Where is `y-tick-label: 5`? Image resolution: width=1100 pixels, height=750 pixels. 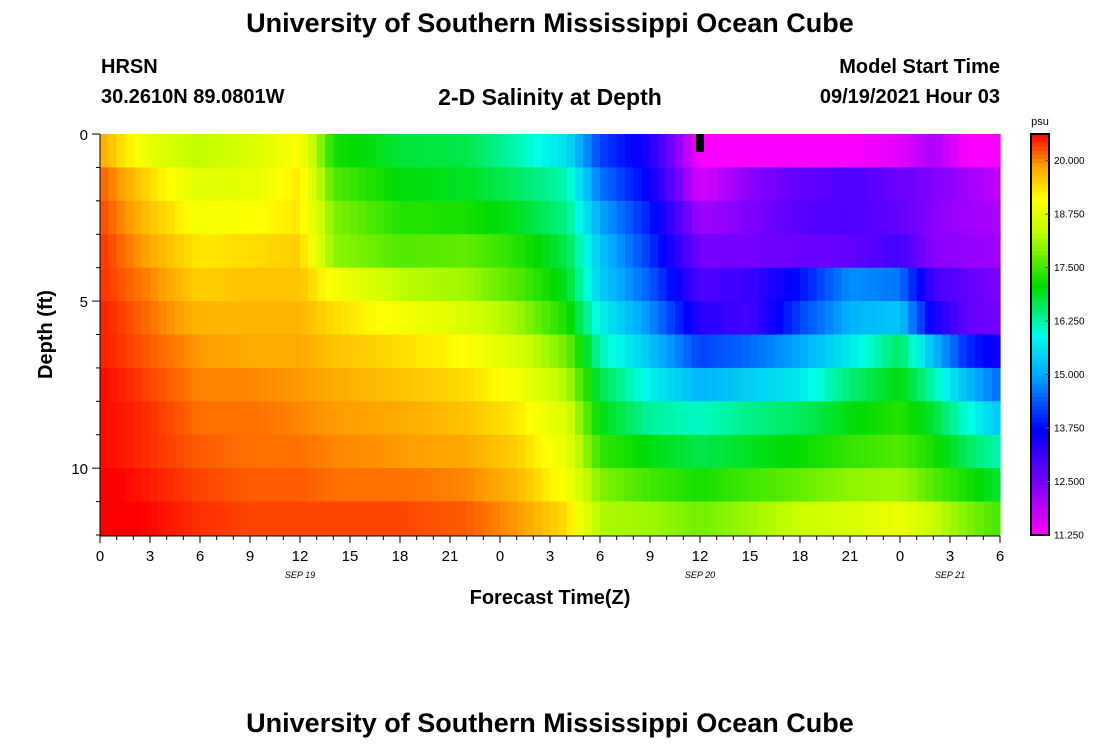
y-tick-label: 5 is located at coordinates (84, 302).